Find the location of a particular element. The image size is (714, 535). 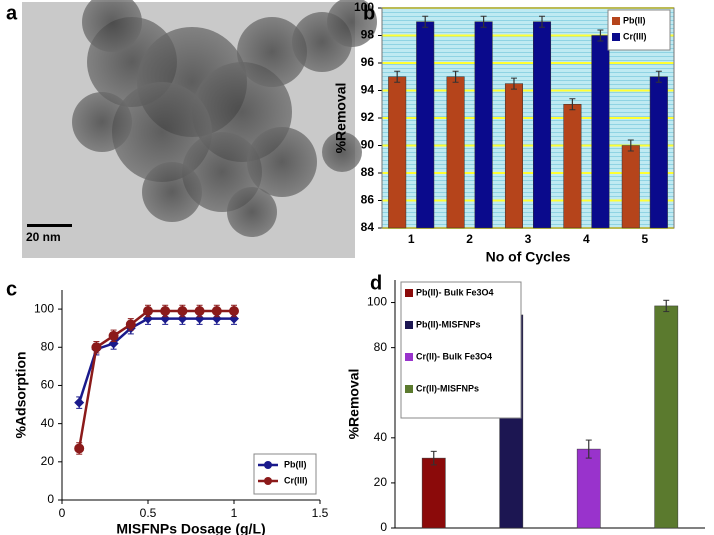

x-tick-label: 4 is located at coordinates (586, 239).